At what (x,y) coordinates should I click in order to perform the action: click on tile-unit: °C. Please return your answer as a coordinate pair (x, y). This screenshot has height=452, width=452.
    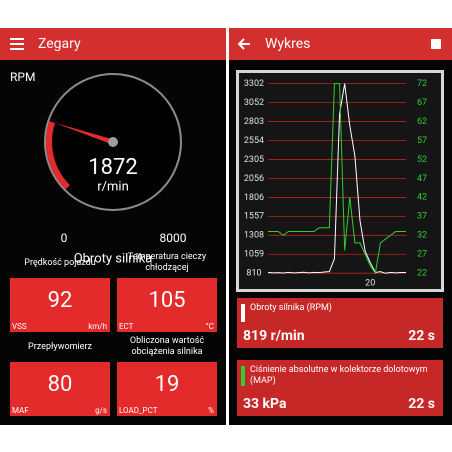
    Looking at the image, I should click on (209, 326).